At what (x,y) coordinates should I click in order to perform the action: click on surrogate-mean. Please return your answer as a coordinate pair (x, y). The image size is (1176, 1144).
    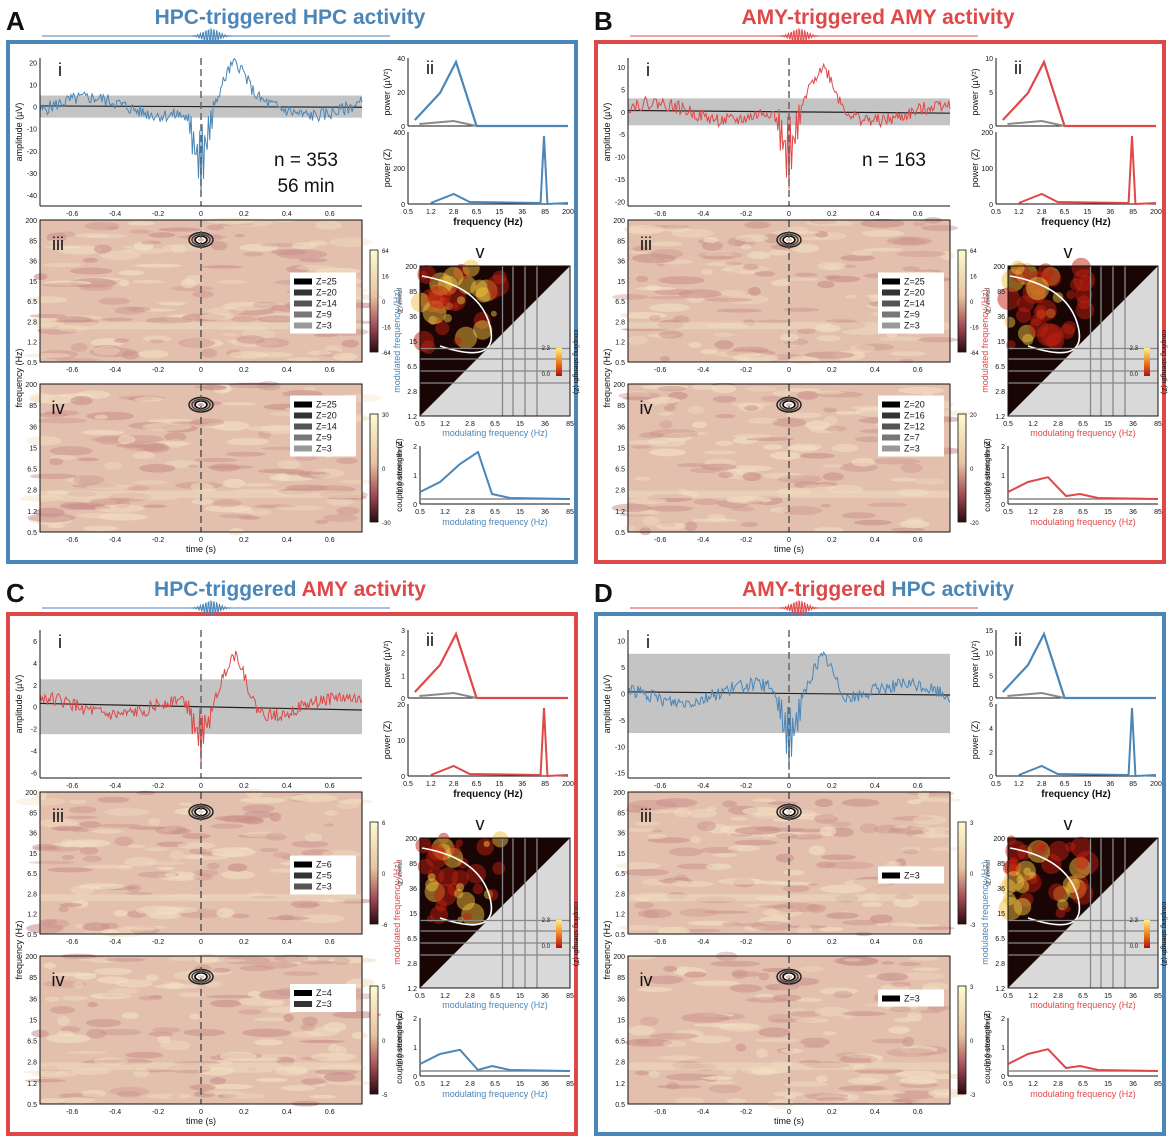
    Looking at the image, I should click on (789, 693).